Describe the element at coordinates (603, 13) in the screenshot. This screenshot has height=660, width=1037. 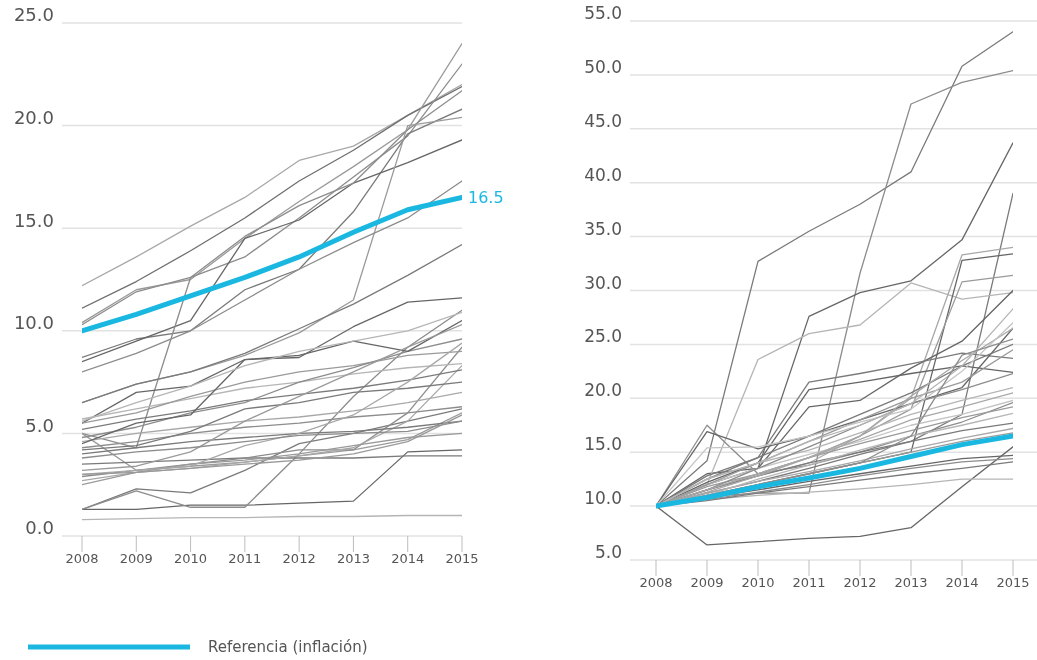
I see `y-tick-label: 55.0` at that location.